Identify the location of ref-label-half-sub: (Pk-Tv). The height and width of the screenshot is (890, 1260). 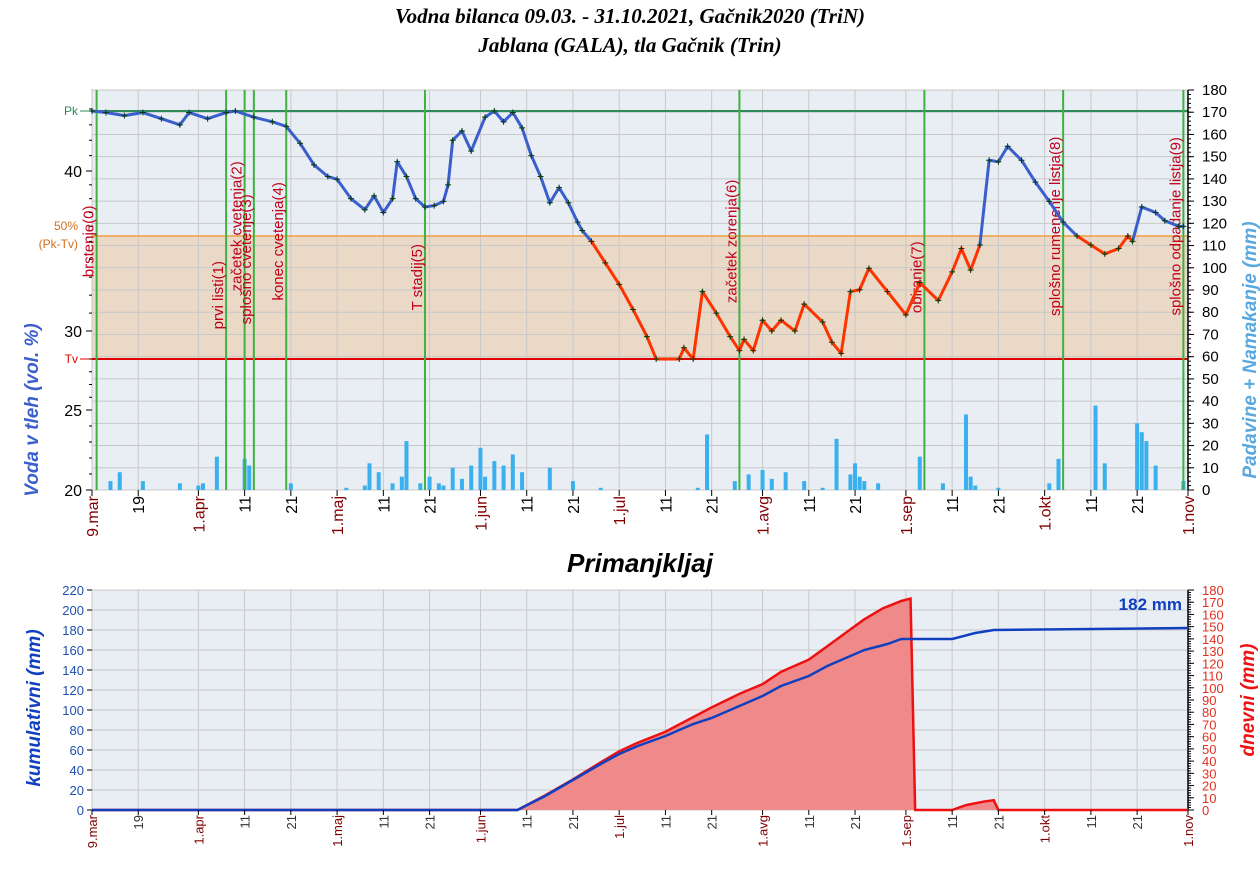
(58, 244).